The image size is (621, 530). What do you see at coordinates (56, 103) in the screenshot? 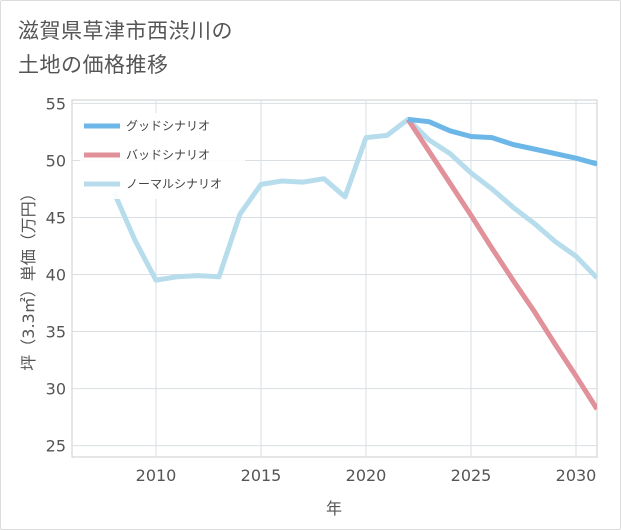
I see `y-tick-label: 55` at bounding box center [56, 103].